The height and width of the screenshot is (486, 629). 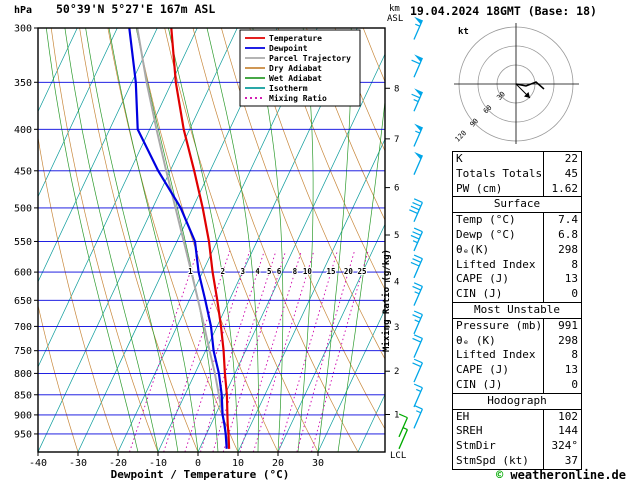 I want to click on table-row-label: StmSpd (kt), so click(x=492, y=460).